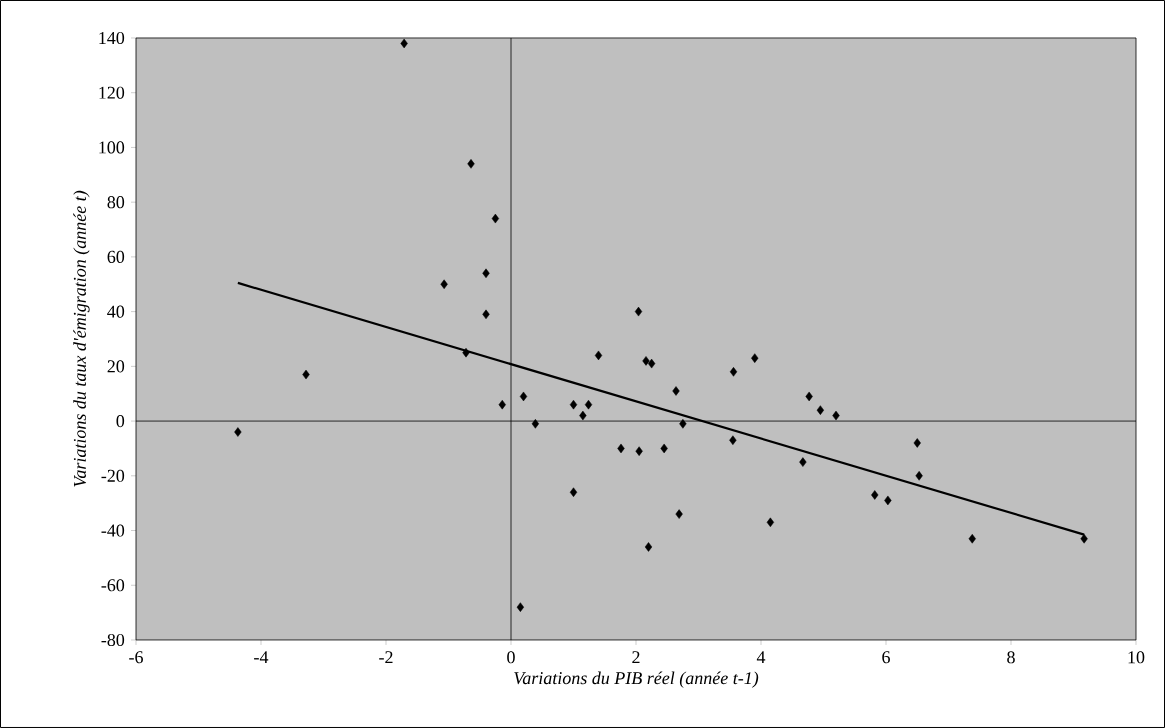 The height and width of the screenshot is (728, 1165). I want to click on x-tick-label: -4, so click(261, 657).